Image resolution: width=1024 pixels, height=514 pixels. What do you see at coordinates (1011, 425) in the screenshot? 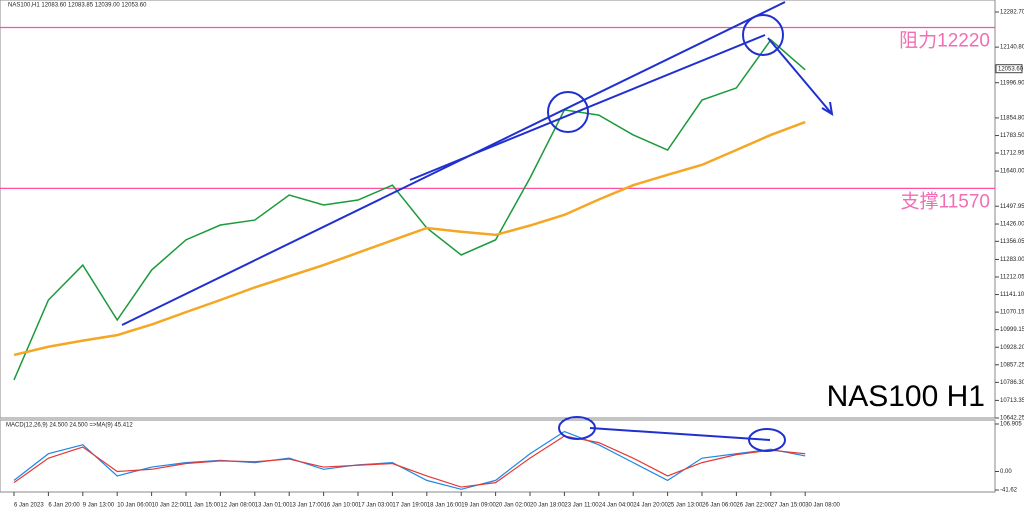
I see `y-tick-label: 106.905` at bounding box center [1011, 425].